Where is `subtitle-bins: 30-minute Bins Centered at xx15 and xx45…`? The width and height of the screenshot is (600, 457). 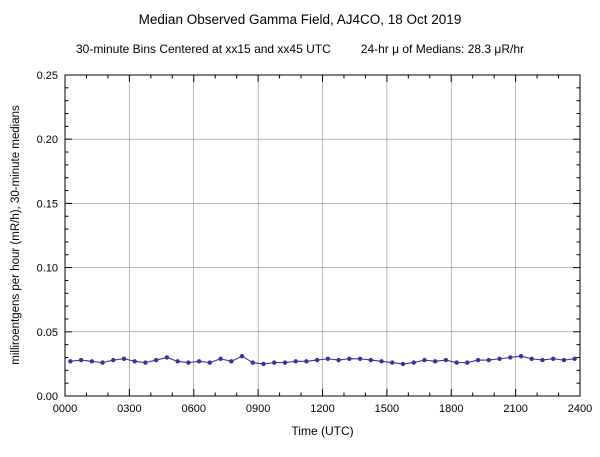
subtitle-bins: 30-minute Bins Centered at xx15 and xx45… is located at coordinates (203, 49).